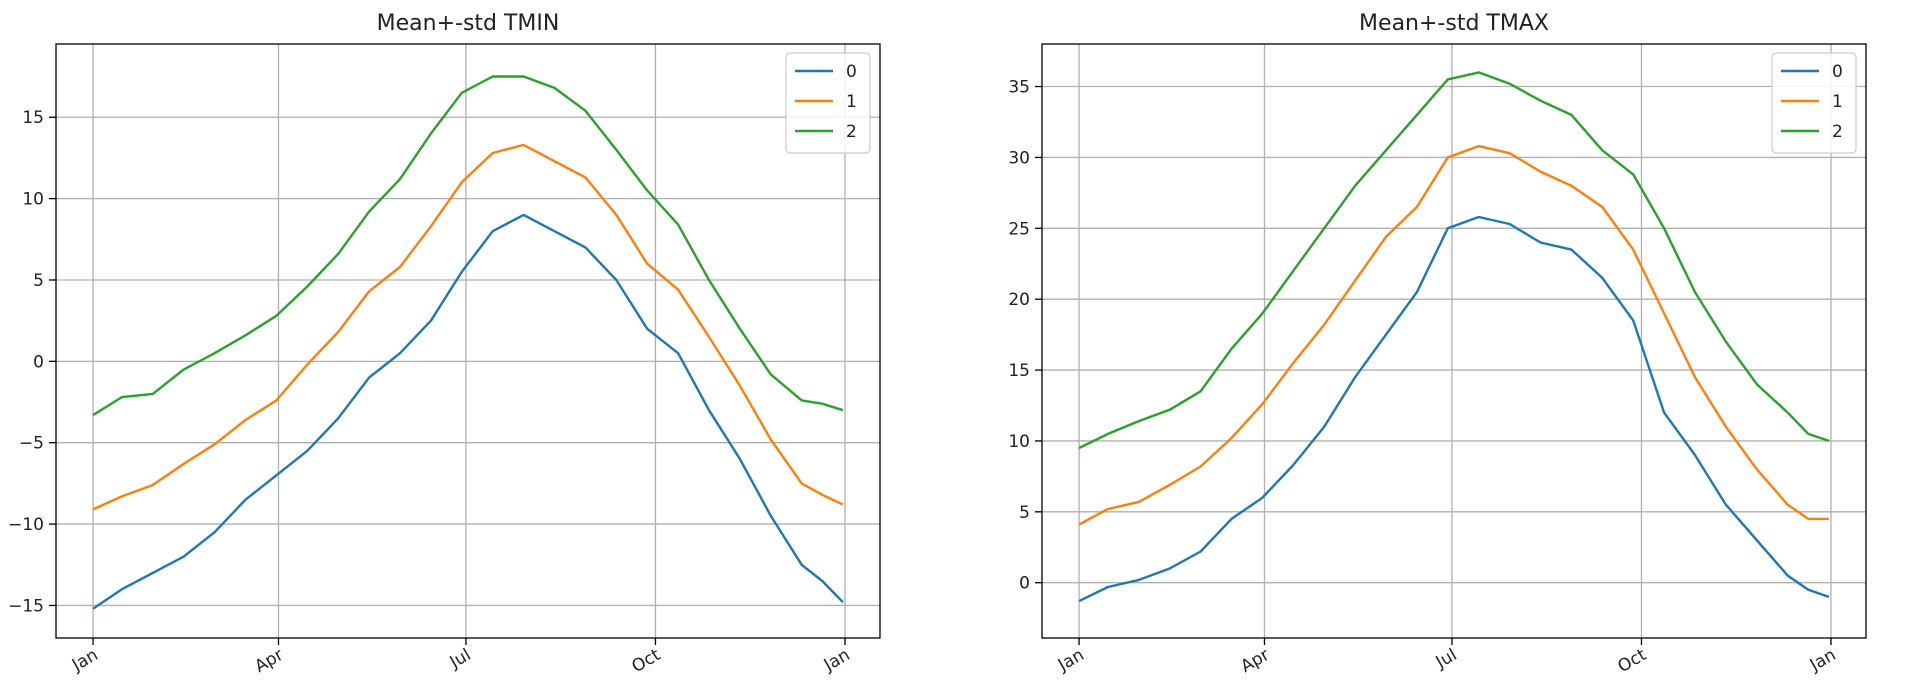 This screenshot has height=696, width=1906. Describe the element at coordinates (1019, 229) in the screenshot. I see `y-tick-label: 25` at that location.